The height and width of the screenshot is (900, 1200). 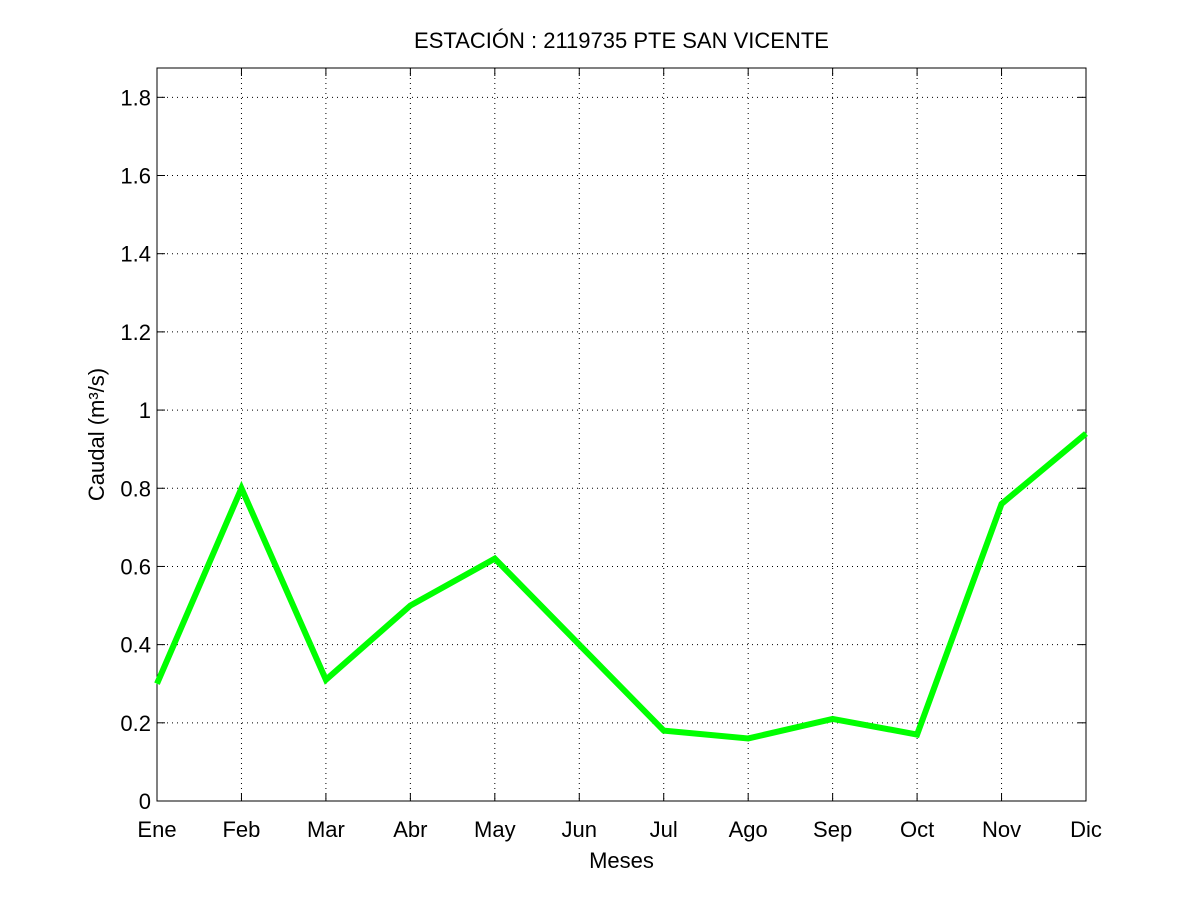 What do you see at coordinates (241, 829) in the screenshot?
I see `x-tick-label: Feb` at bounding box center [241, 829].